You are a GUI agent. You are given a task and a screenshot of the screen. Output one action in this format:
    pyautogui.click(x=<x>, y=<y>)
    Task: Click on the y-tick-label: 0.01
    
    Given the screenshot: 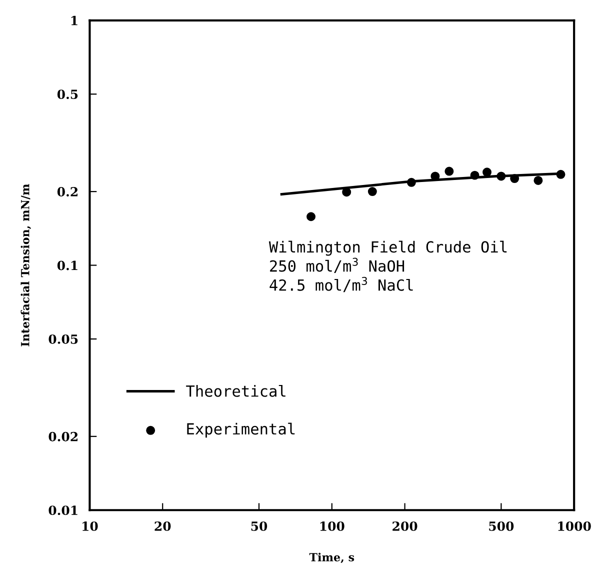 What is the action you would take?
    pyautogui.click(x=63, y=511)
    